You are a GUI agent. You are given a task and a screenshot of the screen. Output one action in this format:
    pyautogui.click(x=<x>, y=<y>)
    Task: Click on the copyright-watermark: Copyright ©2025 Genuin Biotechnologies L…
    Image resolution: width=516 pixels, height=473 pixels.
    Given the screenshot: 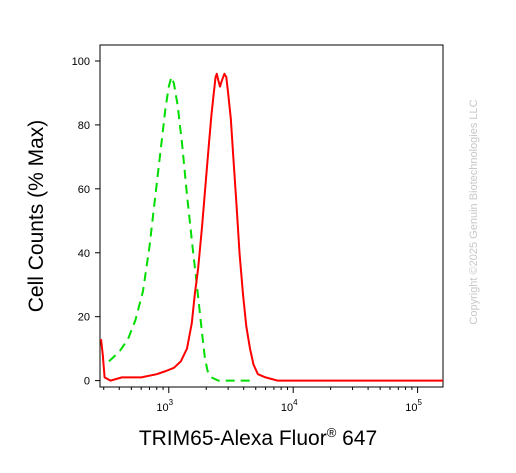 What is the action you would take?
    pyautogui.click(x=474, y=211)
    